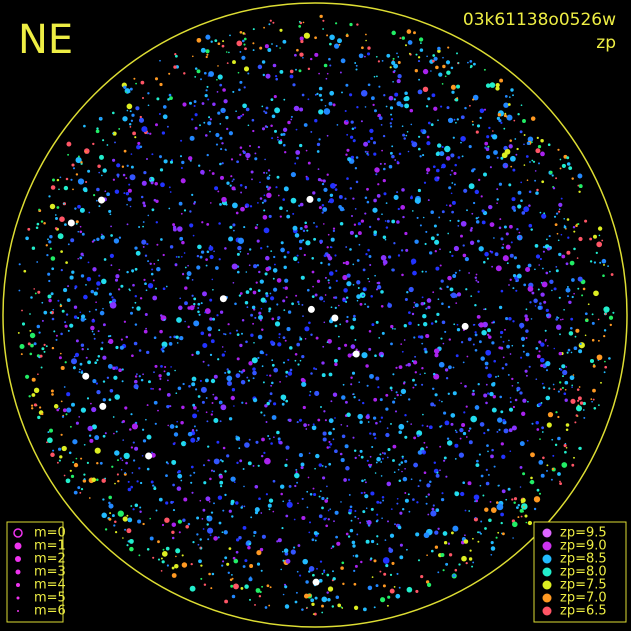 The height and width of the screenshot is (631, 631). I want to click on zp-label: zp=8.0, so click(583, 572).